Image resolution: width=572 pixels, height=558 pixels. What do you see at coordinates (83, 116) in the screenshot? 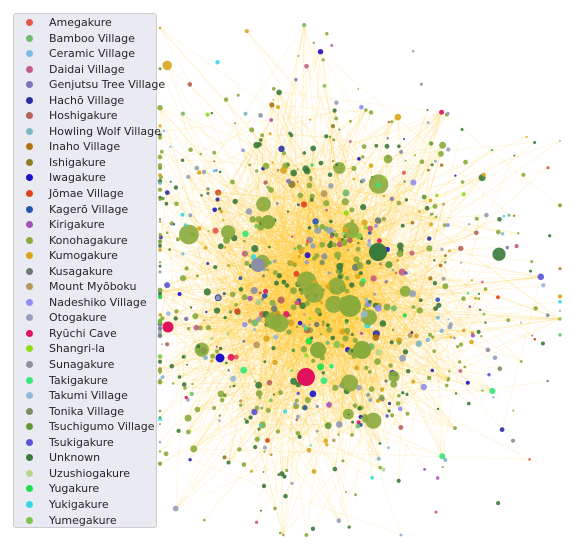
I see `legend-label: Hoshigakure` at bounding box center [83, 116].